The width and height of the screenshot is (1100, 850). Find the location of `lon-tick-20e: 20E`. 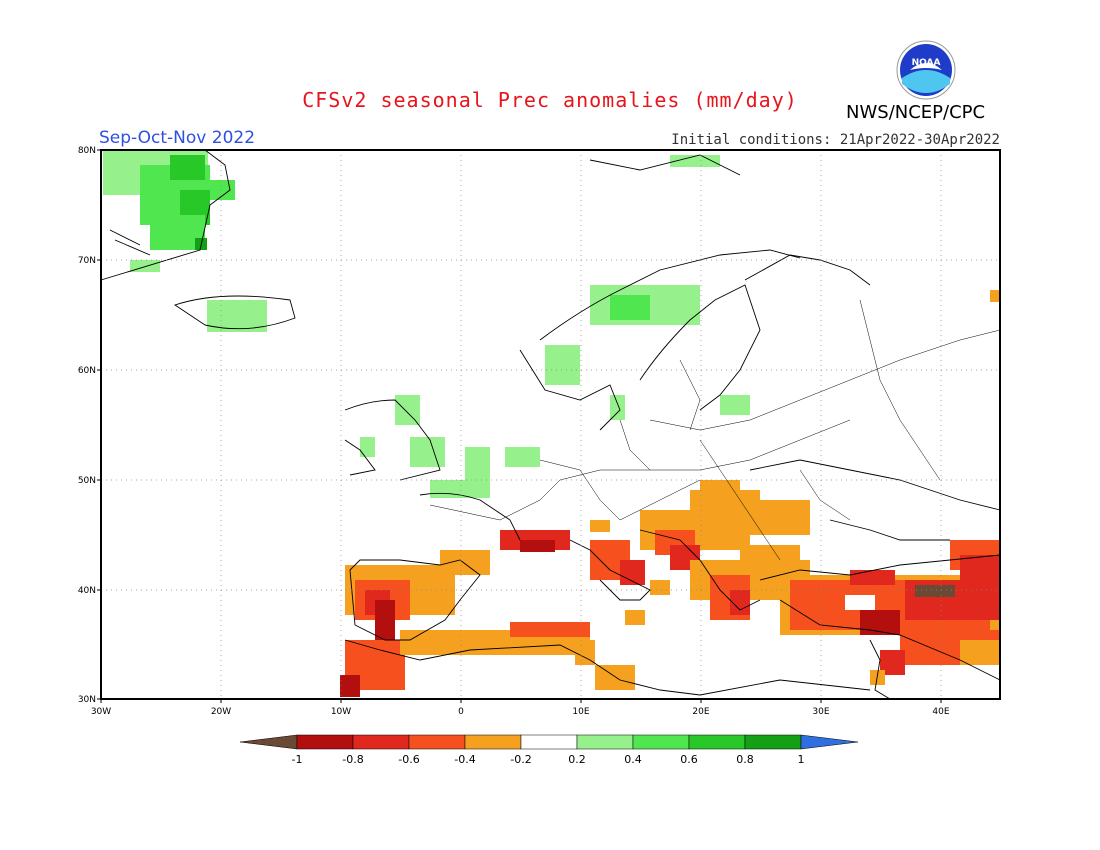

lon-tick-20e: 20E is located at coordinates (700, 712).